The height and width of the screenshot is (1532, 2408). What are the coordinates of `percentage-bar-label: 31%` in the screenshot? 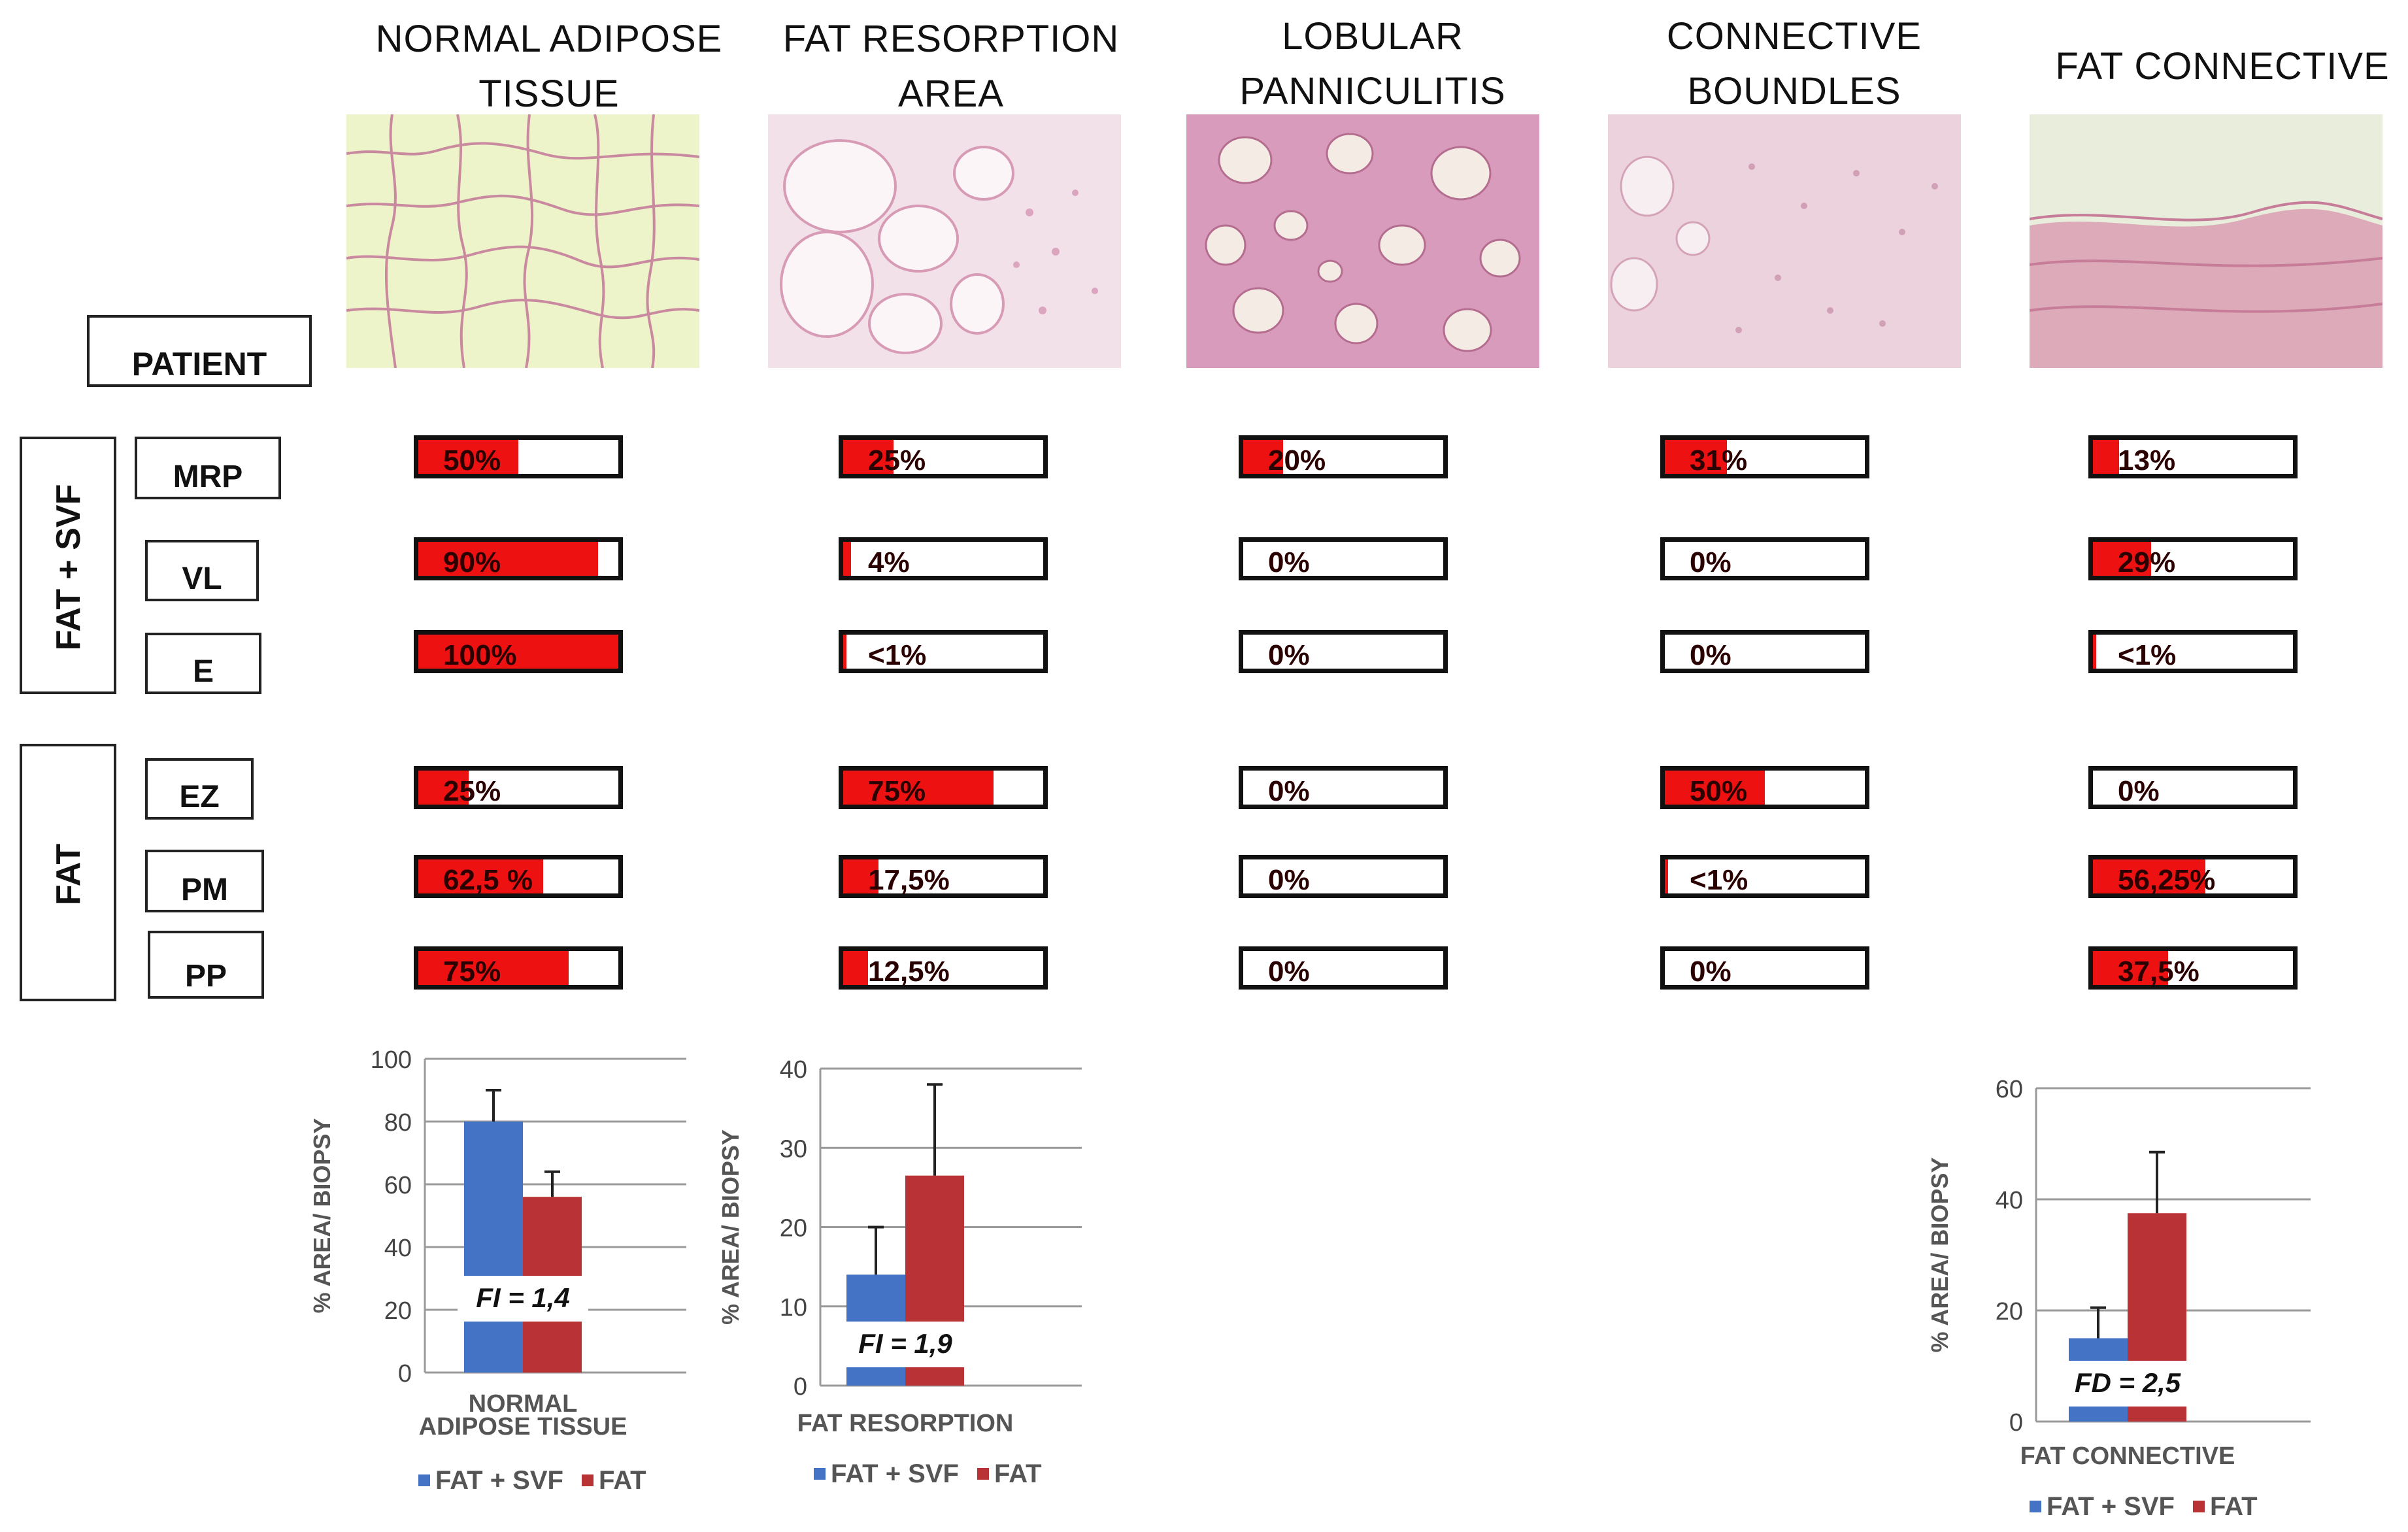 It's located at (1719, 460).